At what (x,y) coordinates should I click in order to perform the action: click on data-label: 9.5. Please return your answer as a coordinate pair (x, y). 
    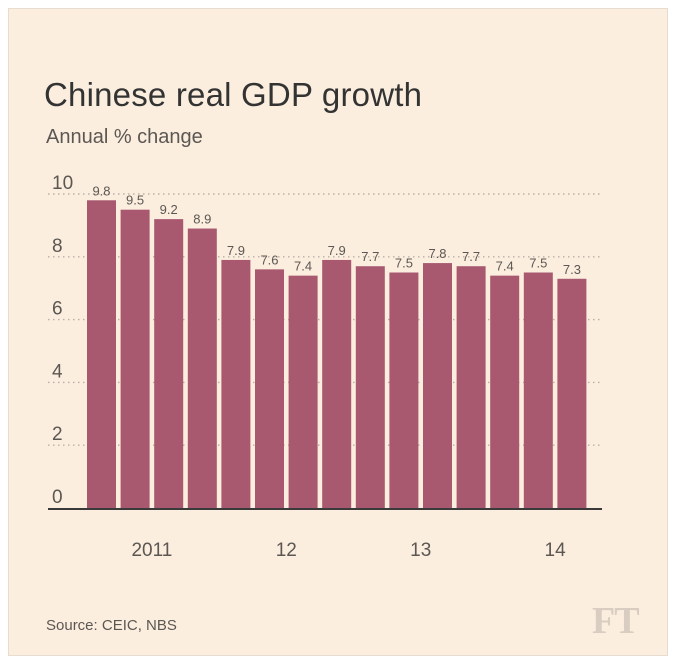
    Looking at the image, I should click on (135, 200).